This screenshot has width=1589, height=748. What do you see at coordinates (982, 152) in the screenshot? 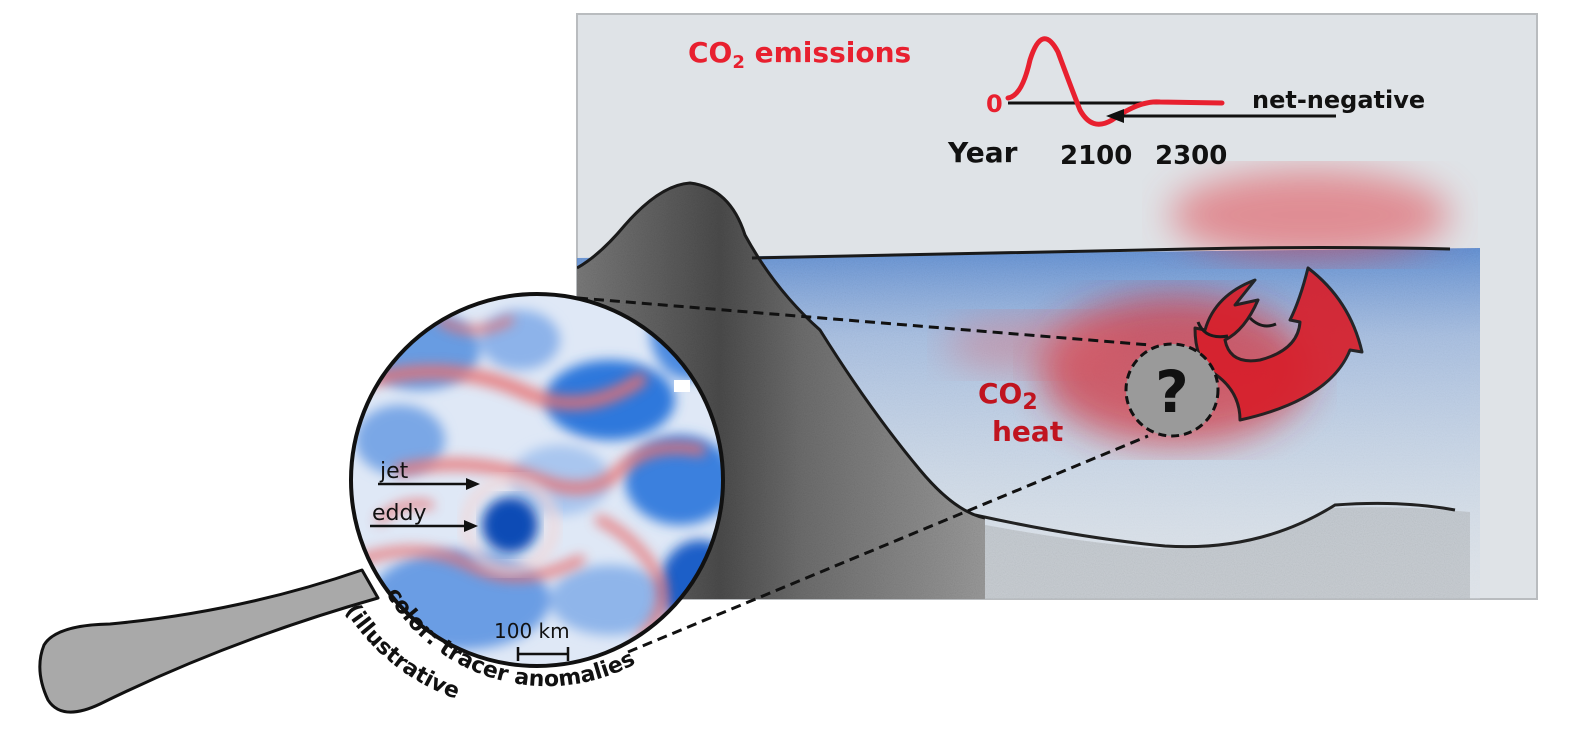
I see `year-axis-label: Year` at bounding box center [982, 152].